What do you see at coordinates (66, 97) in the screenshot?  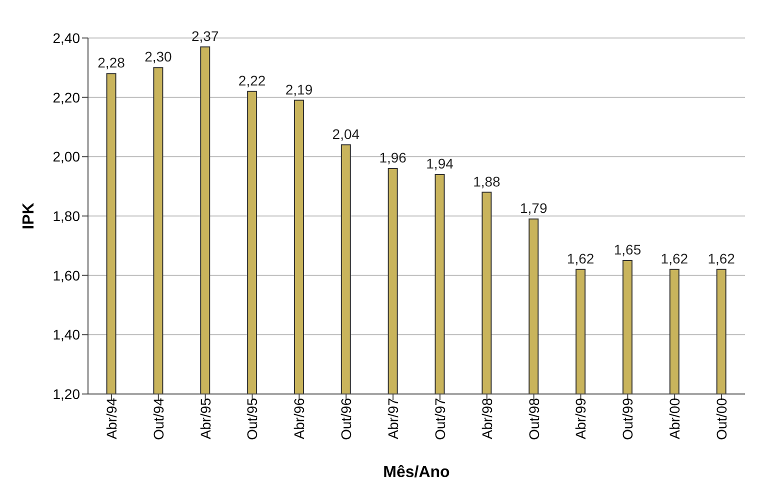 I see `y-tick-label: 2,20` at bounding box center [66, 97].